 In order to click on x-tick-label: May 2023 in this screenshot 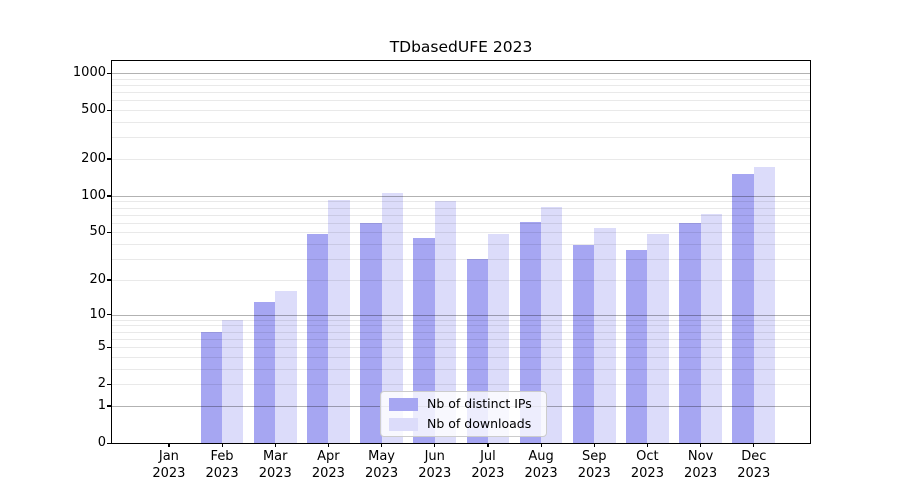, I will do `click(382, 465)`.